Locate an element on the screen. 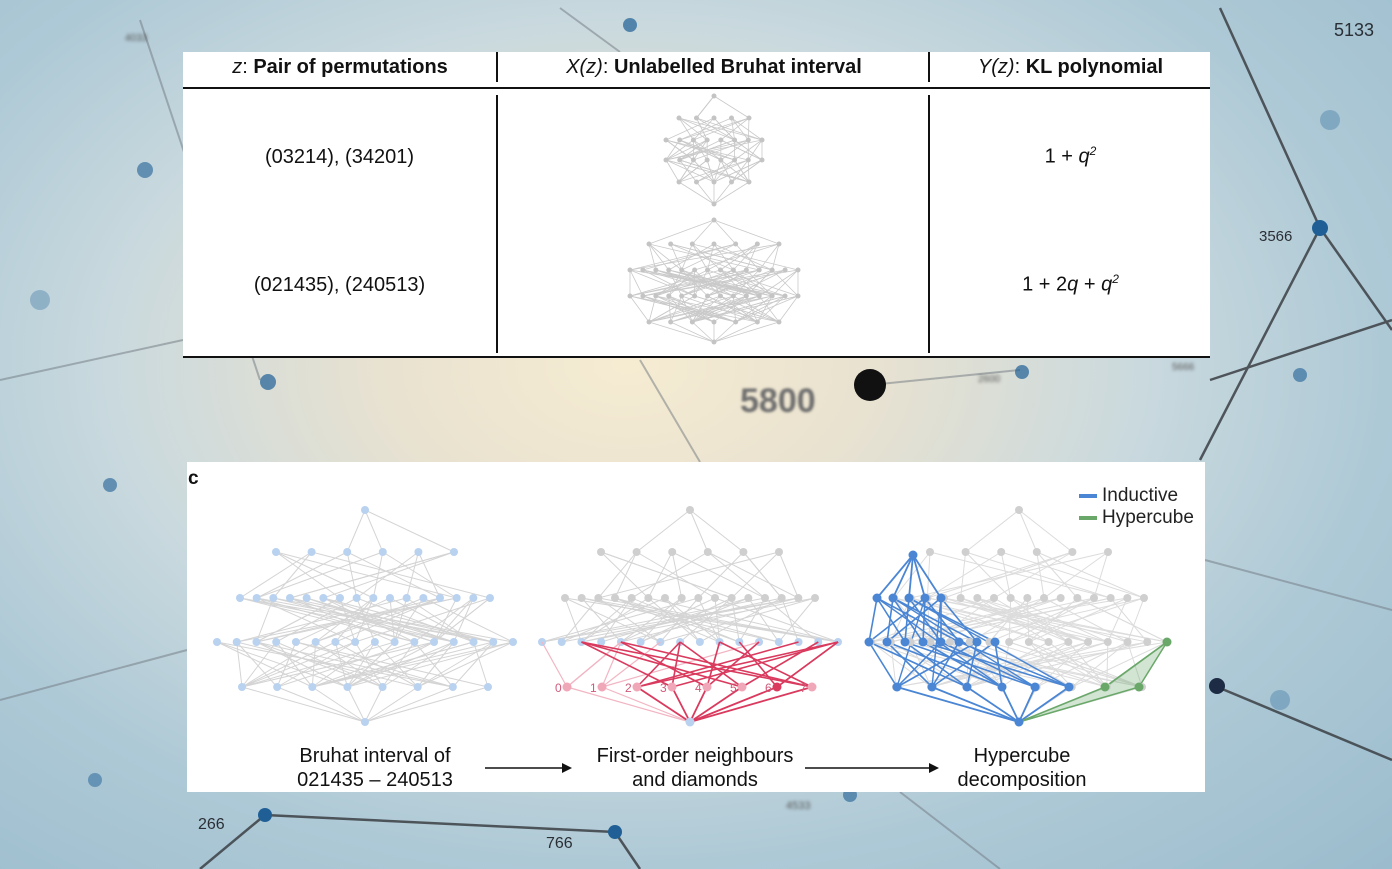 The width and height of the screenshot is (1392, 869). diamond-graph: 0 1 2 3 4 5 6 7 is located at coordinates (690, 684).